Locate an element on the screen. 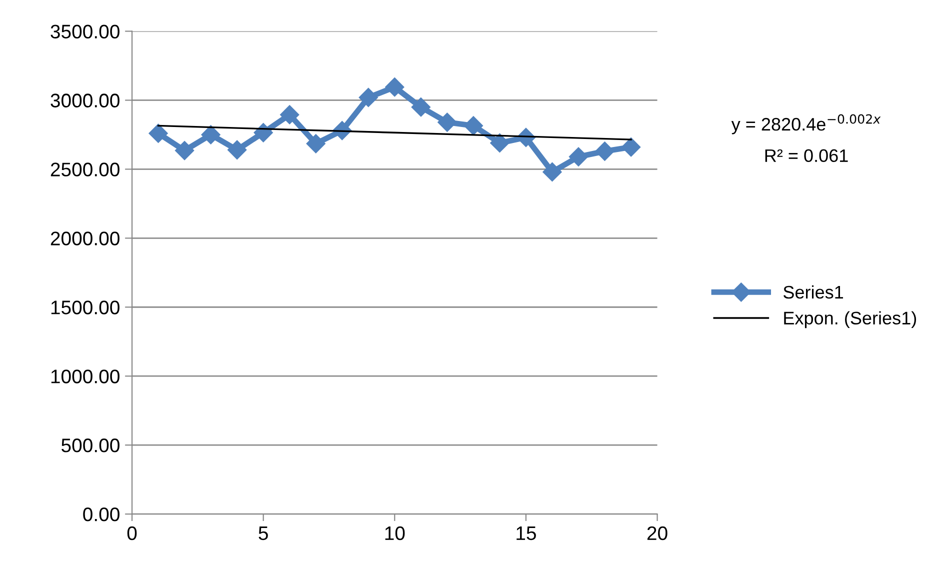  x-tick-label: 0 is located at coordinates (132, 533).